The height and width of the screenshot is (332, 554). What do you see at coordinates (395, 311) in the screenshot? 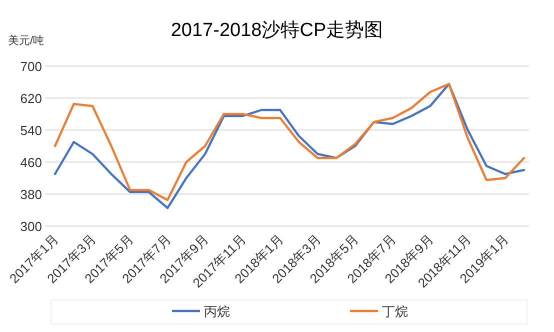
I see `legend-label: 丁烷` at bounding box center [395, 311].